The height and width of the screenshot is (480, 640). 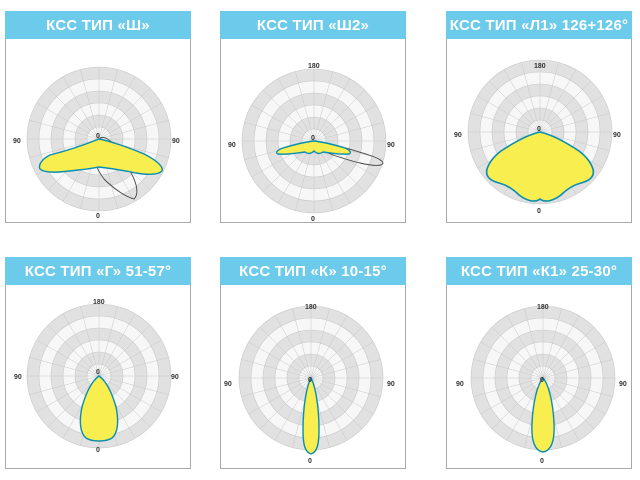 I want to click on diagram-card-sh2: КСС ТИП «Ш2» 180 90 90 0 0, so click(x=313, y=117).